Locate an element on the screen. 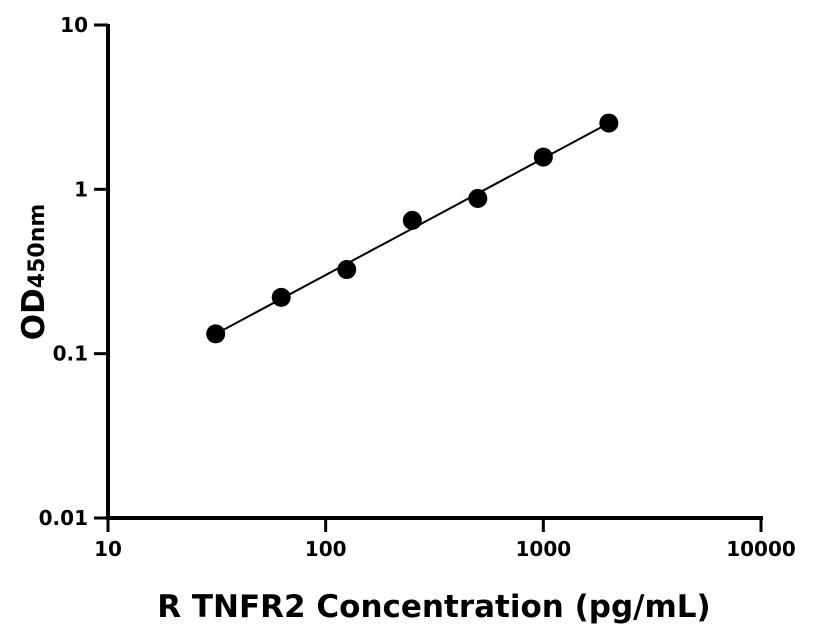  x-tick-label: 100 is located at coordinates (326, 549).